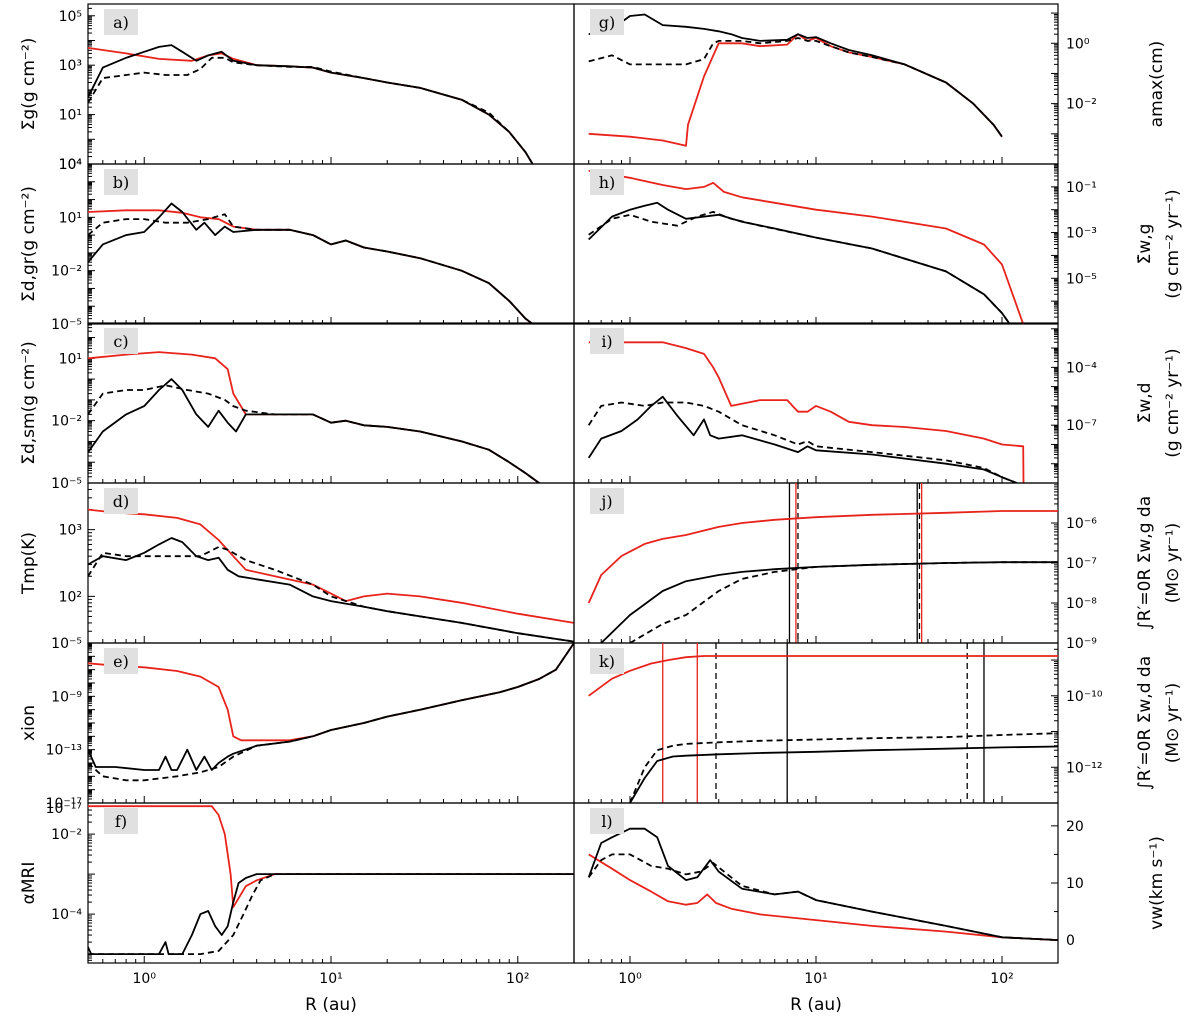 Image resolution: width=1200 pixels, height=1022 pixels. What do you see at coordinates (70, 531) in the screenshot?
I see `y-tick-label: 10³` at bounding box center [70, 531].